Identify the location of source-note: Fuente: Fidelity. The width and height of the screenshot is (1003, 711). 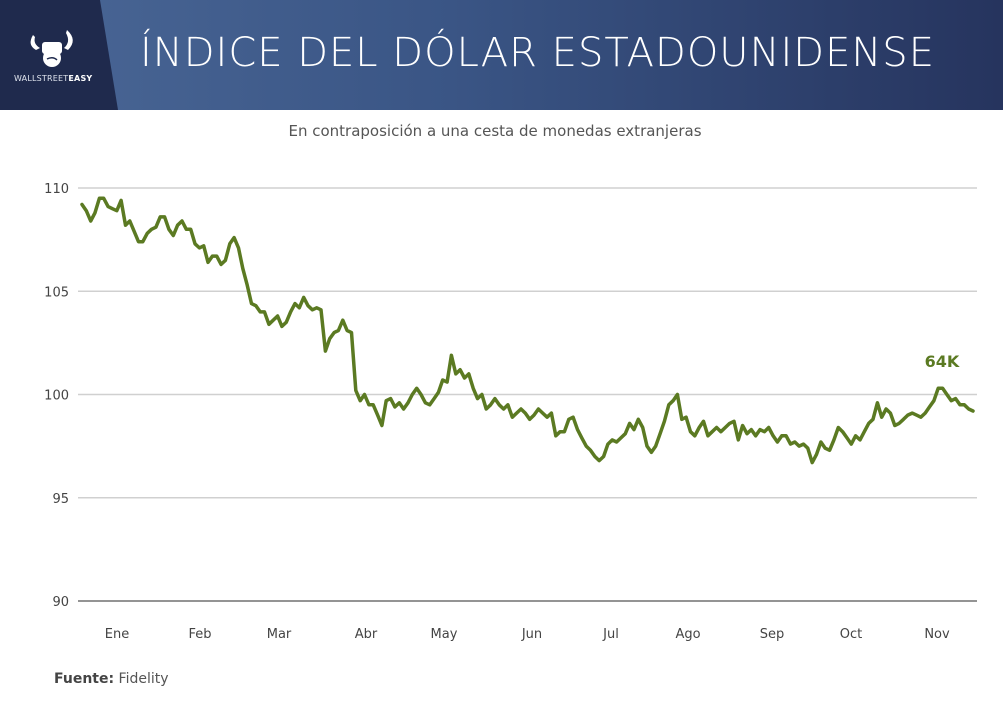
(111, 679).